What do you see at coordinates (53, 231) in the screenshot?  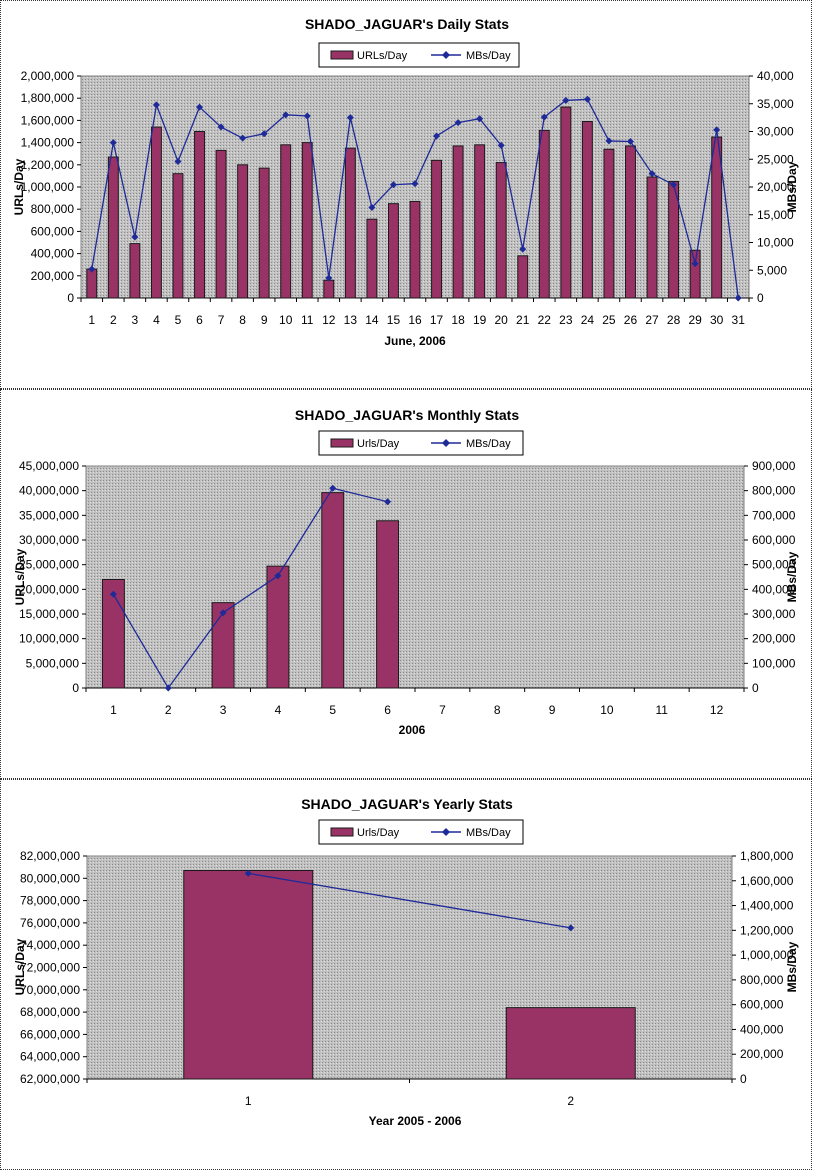 I see `y-tick-label: 600,000` at bounding box center [53, 231].